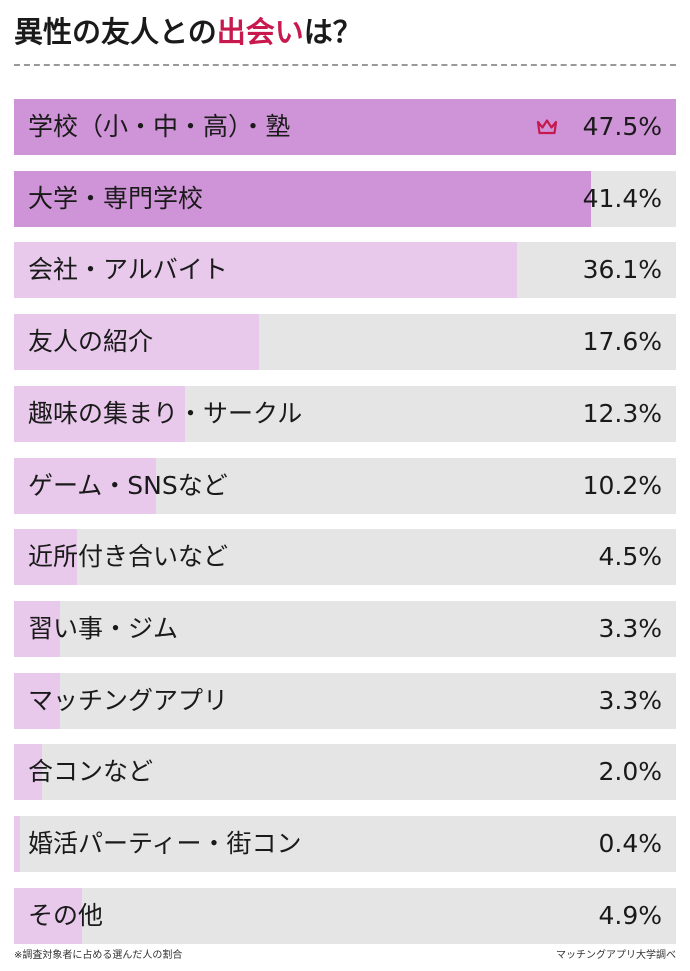 Image resolution: width=690 pixels, height=971 pixels. I want to click on bar-row: 学校（小・中・高）・塾 47.5%, so click(345, 127).